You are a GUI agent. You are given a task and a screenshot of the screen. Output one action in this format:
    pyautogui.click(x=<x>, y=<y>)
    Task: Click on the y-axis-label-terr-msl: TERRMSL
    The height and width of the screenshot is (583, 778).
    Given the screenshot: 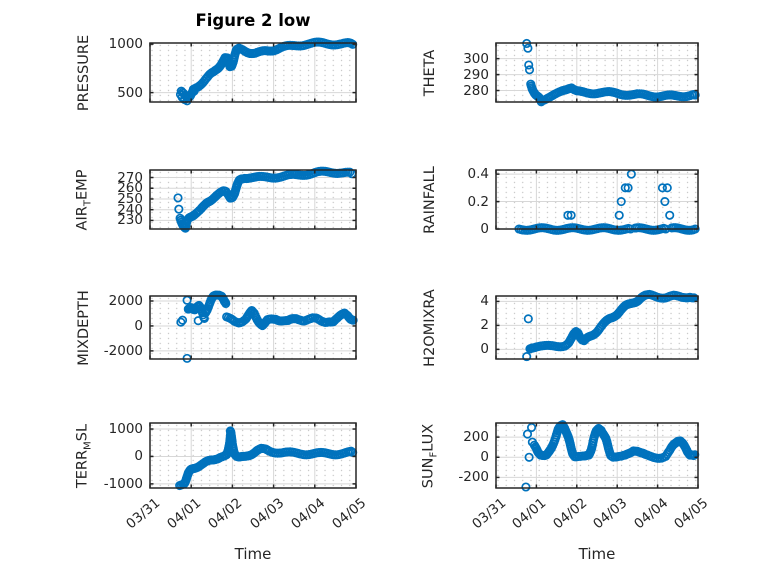 What is the action you would take?
    pyautogui.click(x=84, y=455)
    